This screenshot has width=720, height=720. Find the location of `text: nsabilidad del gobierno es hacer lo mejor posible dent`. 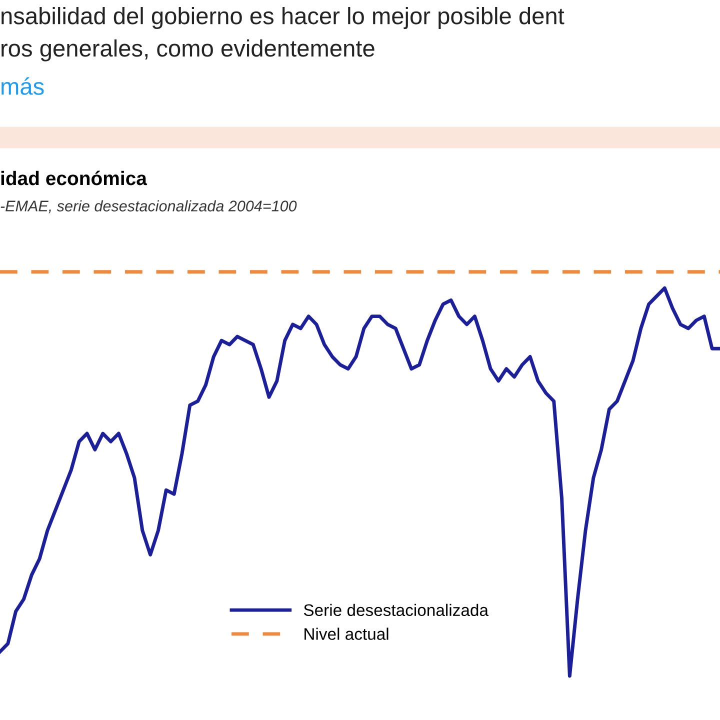

text: nsabilidad del gobierno es hacer lo mejor posible dent is located at coordinates (283, 18).